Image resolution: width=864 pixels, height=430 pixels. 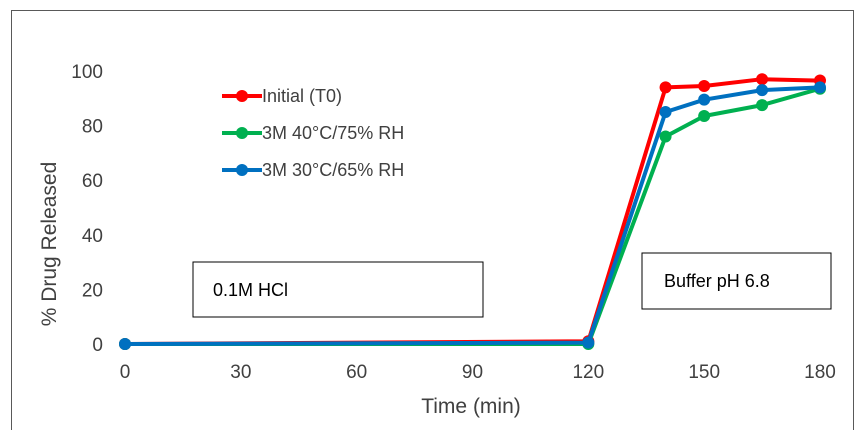 What do you see at coordinates (472, 372) in the screenshot?
I see `x-tick-label: 90` at bounding box center [472, 372].